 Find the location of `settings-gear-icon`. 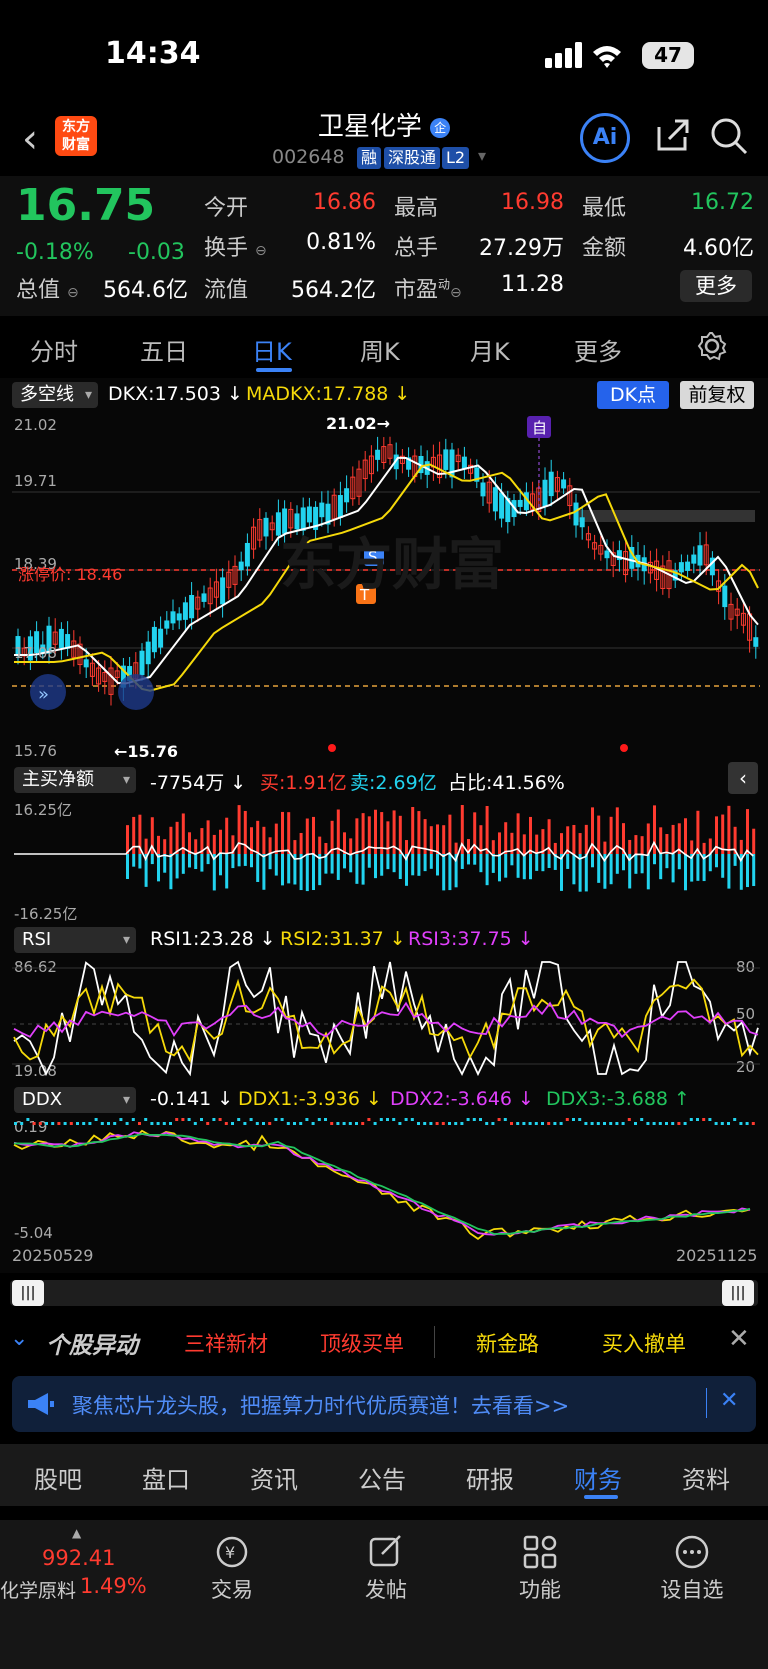

settings-gear-icon is located at coordinates (712, 346).